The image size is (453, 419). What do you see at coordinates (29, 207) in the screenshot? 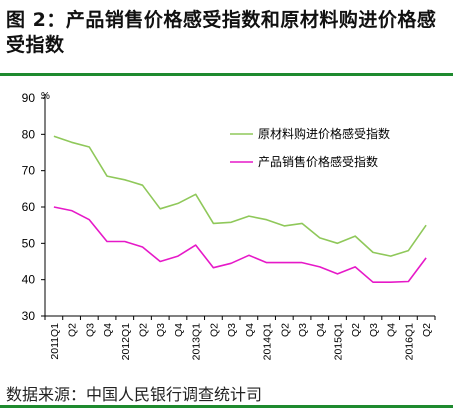
I see `y-tick-label: 60` at bounding box center [29, 207].